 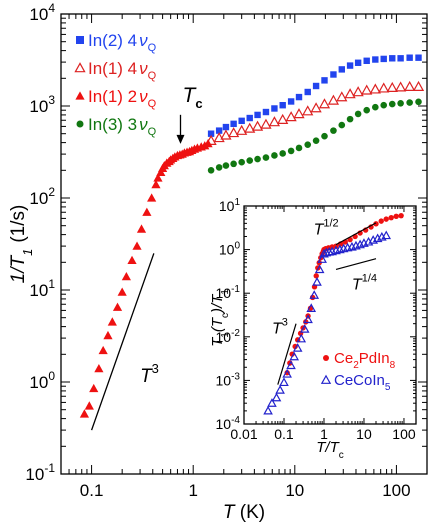 What do you see at coordinates (155, 368) in the screenshot?
I see `guide-exponent: 3` at bounding box center [155, 368].